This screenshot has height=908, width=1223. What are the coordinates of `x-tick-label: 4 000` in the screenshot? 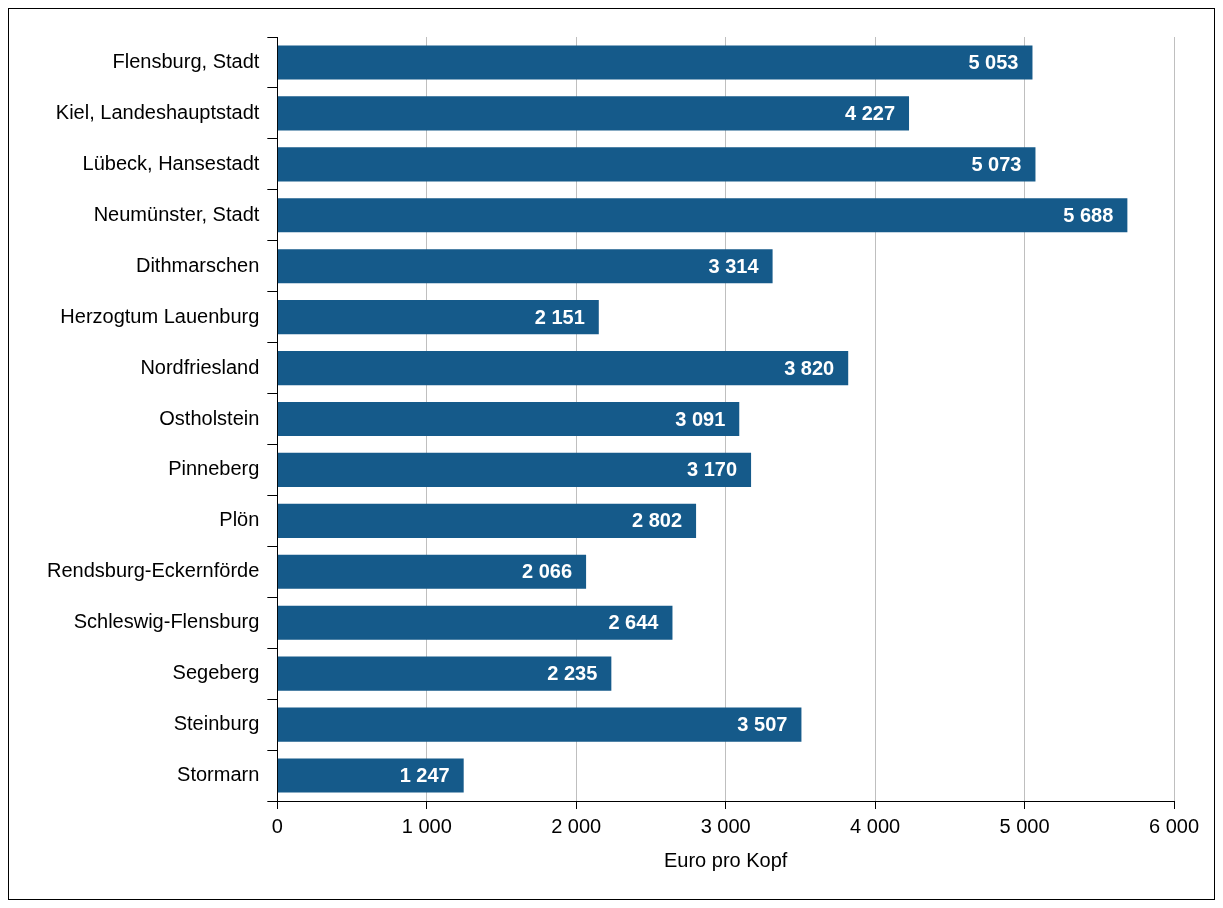 It's located at (875, 825).